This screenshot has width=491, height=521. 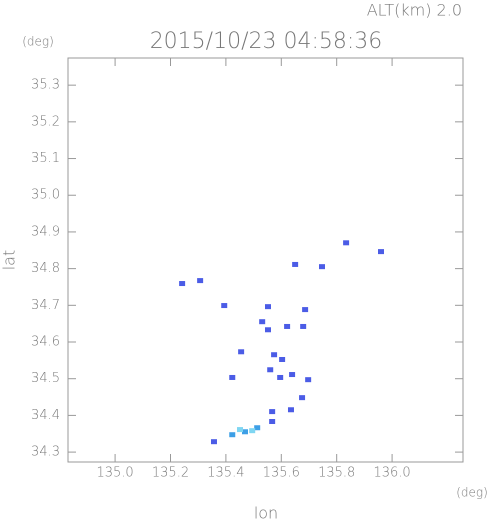 I want to click on x-tick-label: 136.0, so click(x=391, y=473).